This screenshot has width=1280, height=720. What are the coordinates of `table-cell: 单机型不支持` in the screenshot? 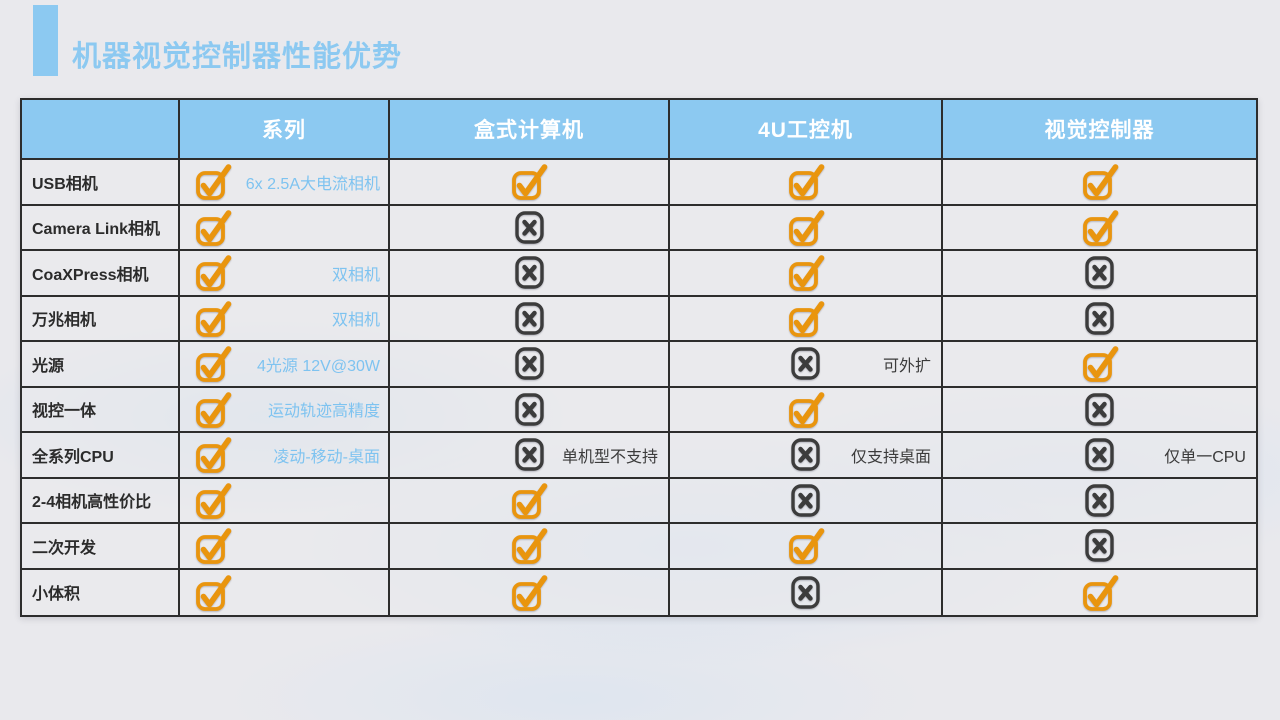 It's located at (530, 456).